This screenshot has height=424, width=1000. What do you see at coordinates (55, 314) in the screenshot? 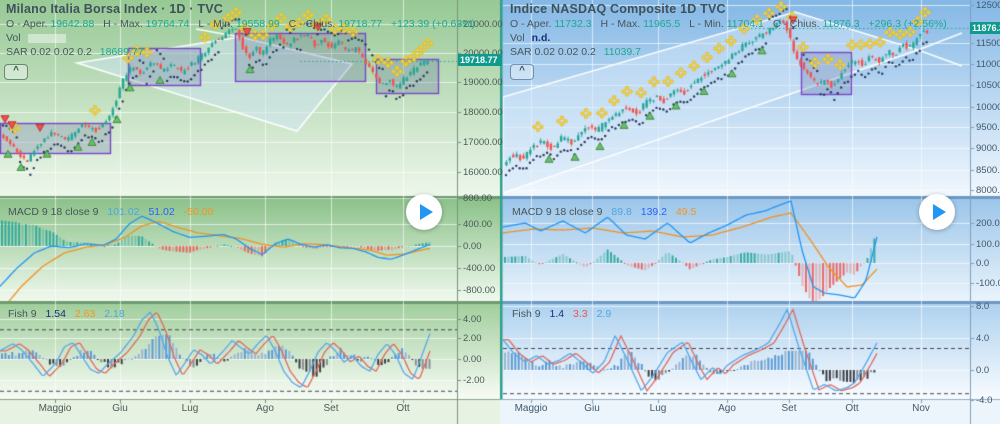
I see `fish-value-1: 1.54` at bounding box center [55, 314].